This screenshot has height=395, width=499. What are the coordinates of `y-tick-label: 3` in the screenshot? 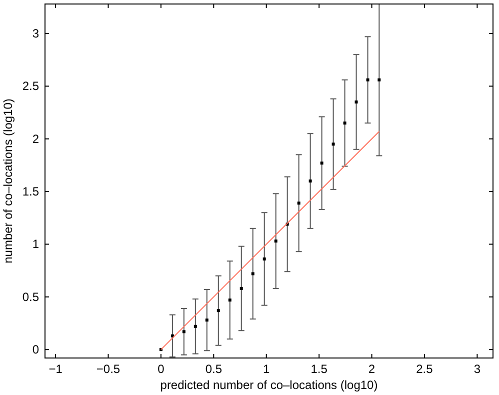 It's located at (36, 33).